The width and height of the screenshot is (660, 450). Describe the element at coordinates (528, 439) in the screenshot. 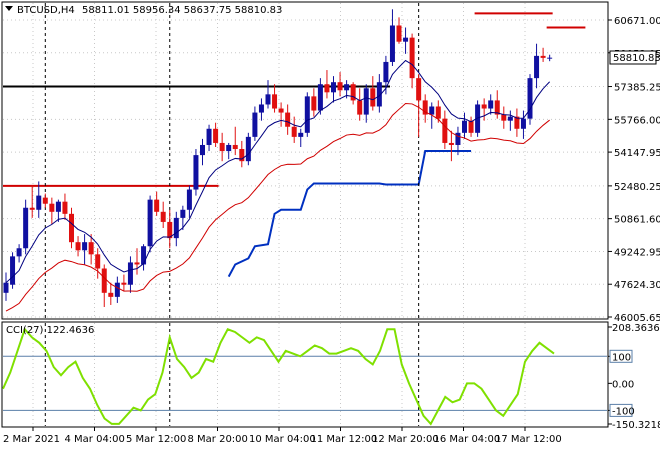

I see `time-tick-label: 17 Mar 12:00` at that location.